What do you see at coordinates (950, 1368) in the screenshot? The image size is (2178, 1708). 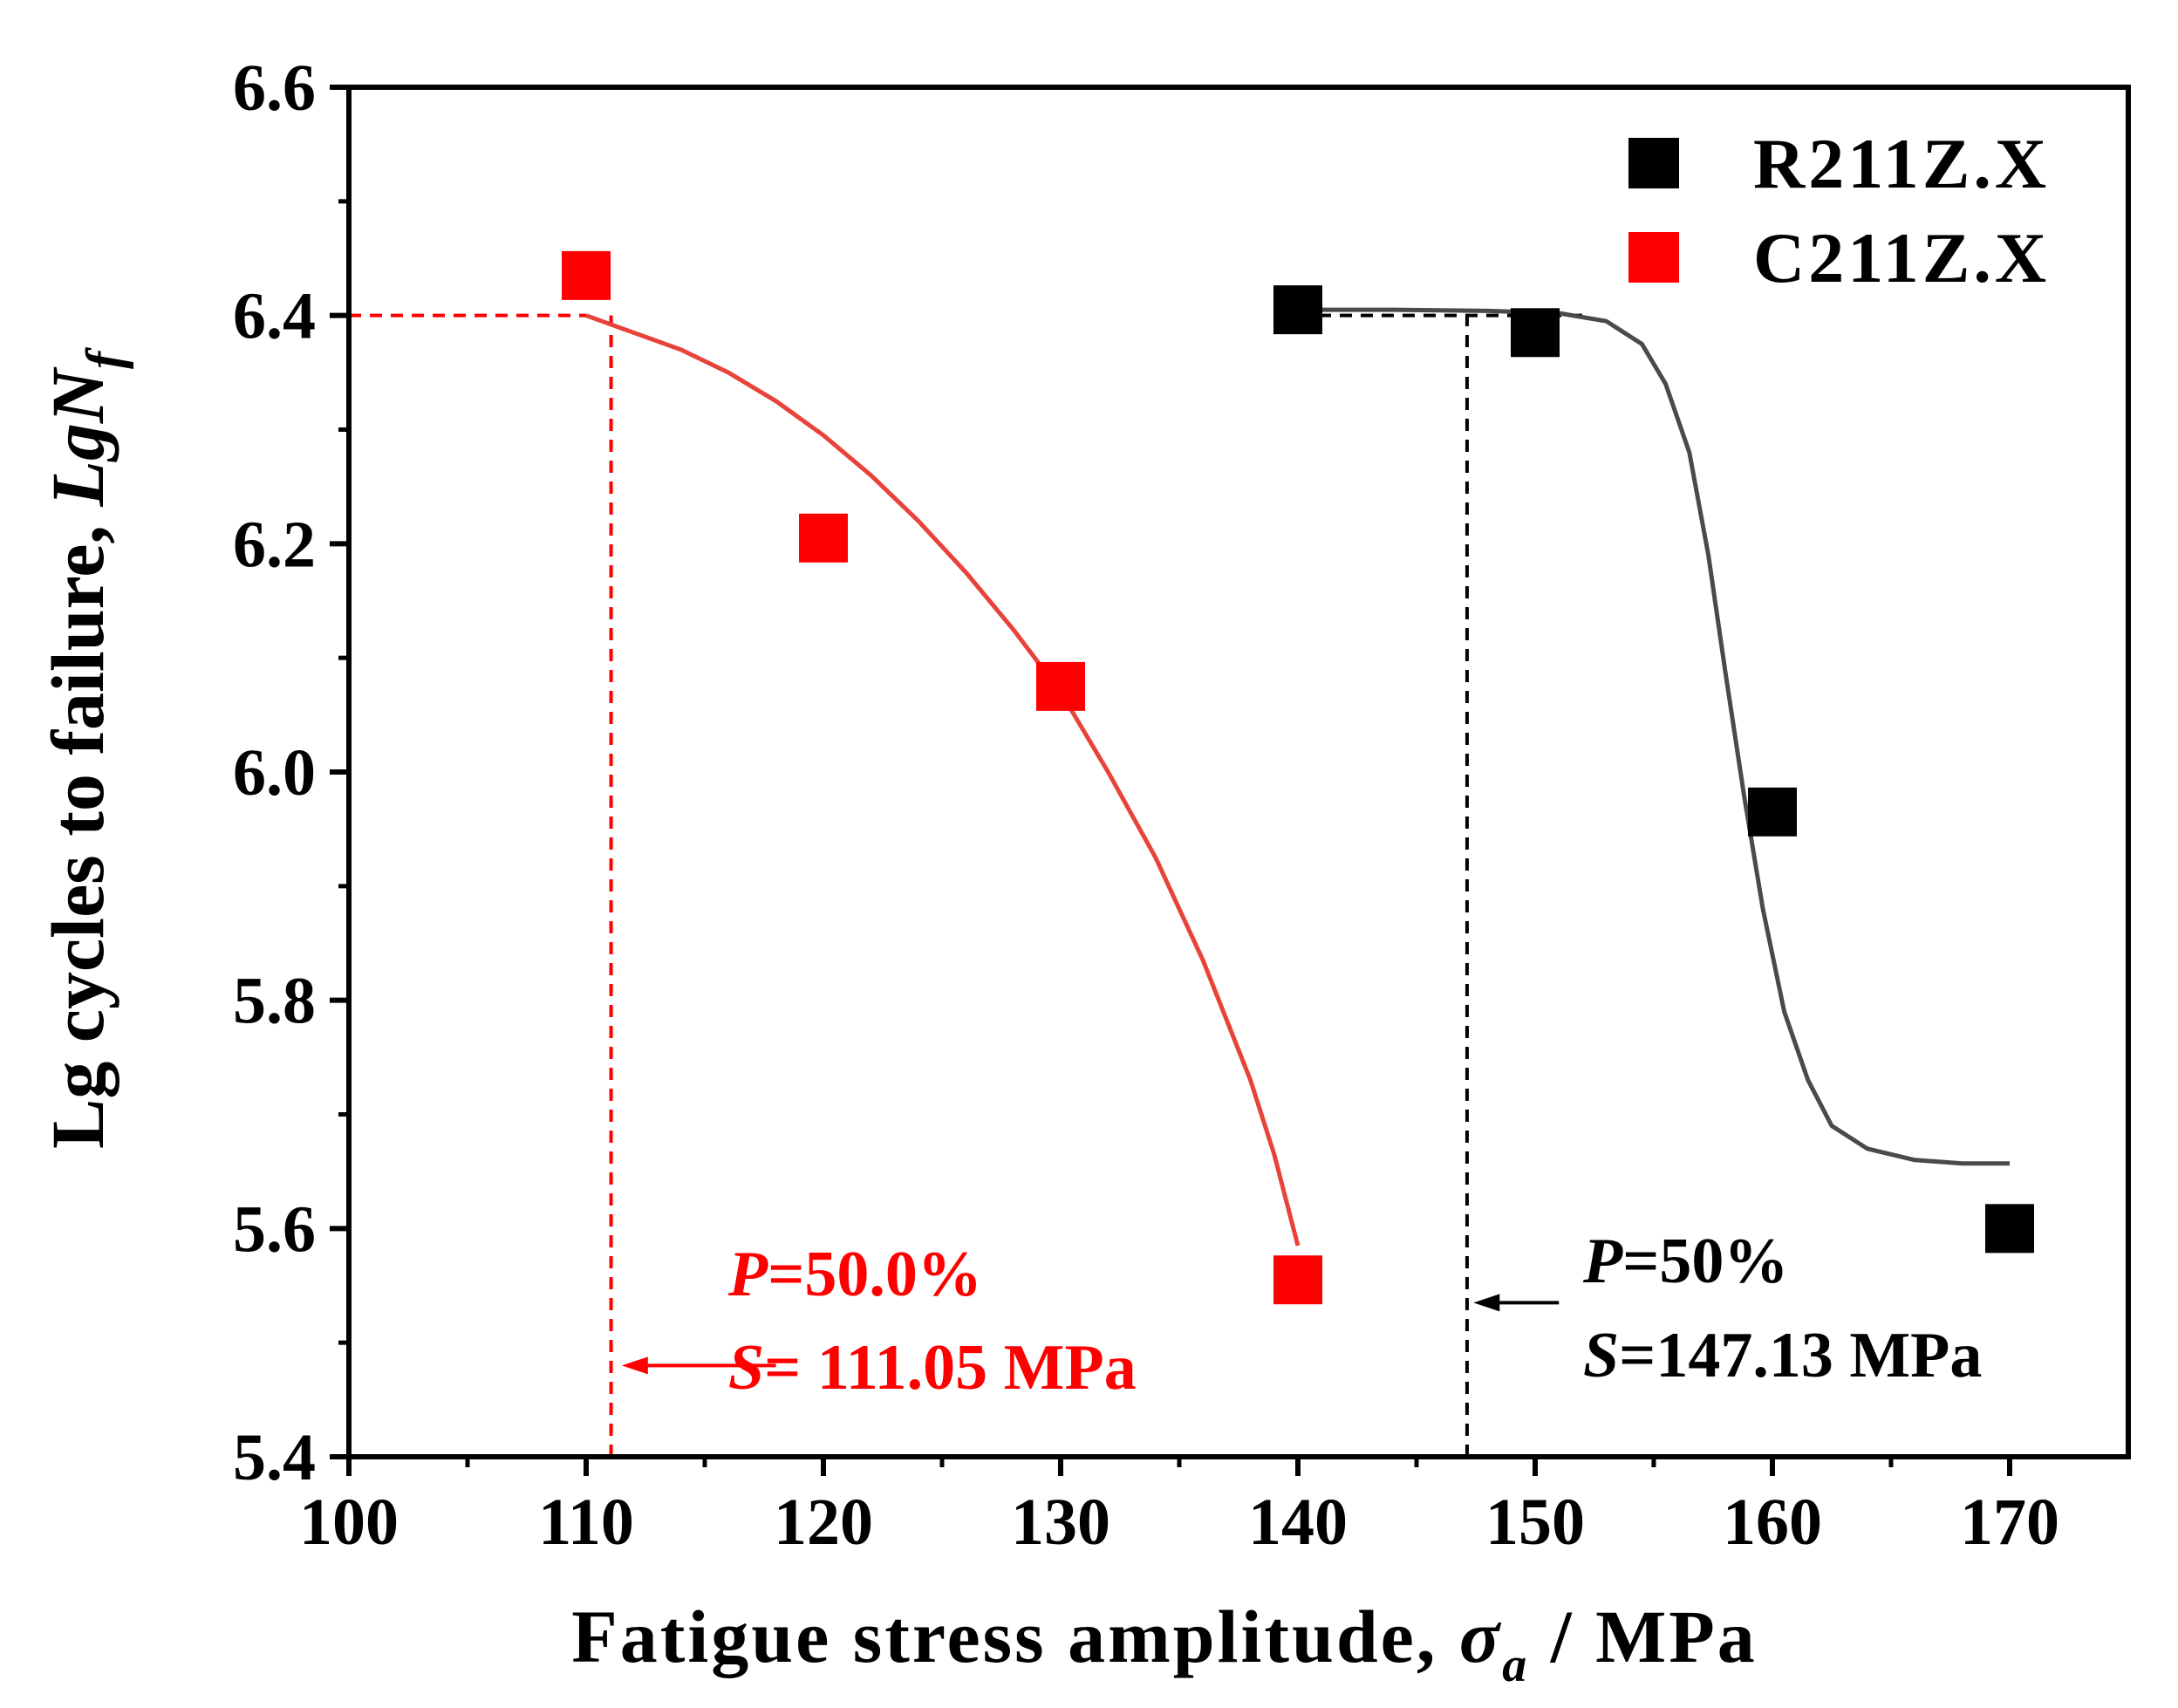 I see `annotation-s-value: = 111.05 MPa` at bounding box center [950, 1368].